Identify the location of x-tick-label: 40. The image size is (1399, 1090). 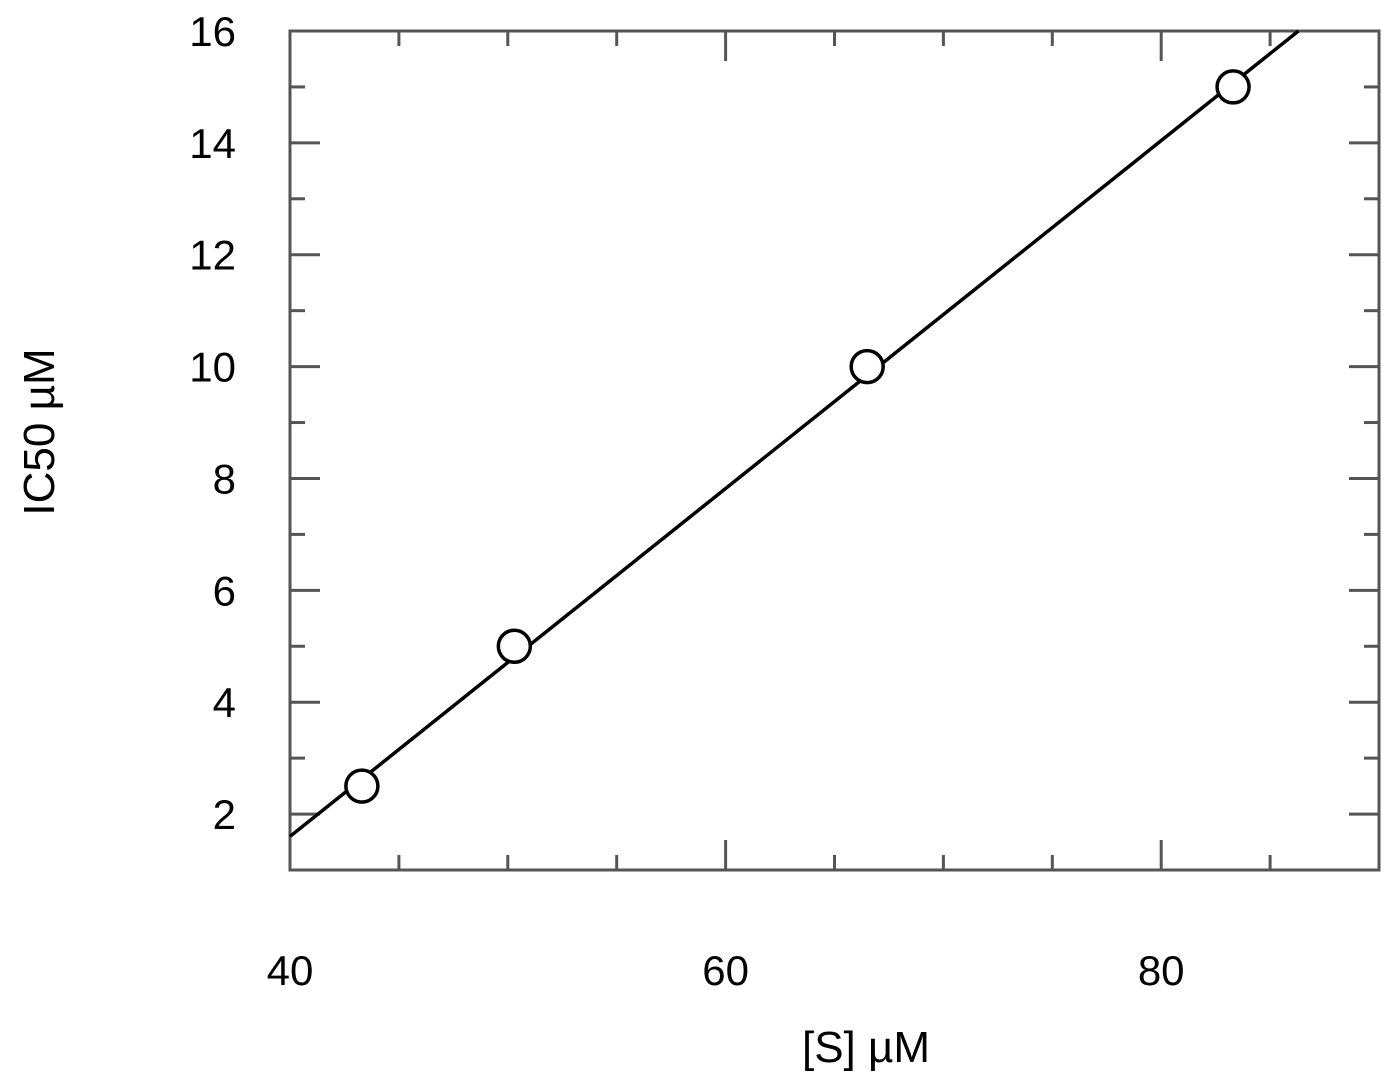
(290, 970).